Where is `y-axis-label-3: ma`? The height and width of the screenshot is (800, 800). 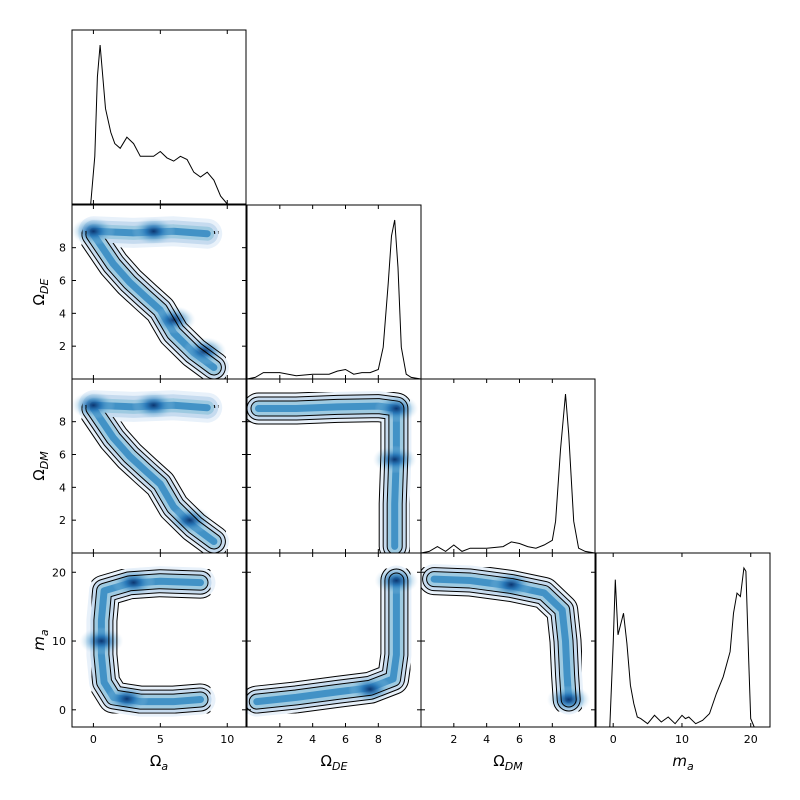
y-axis-label-3: ma is located at coordinates (40, 640).